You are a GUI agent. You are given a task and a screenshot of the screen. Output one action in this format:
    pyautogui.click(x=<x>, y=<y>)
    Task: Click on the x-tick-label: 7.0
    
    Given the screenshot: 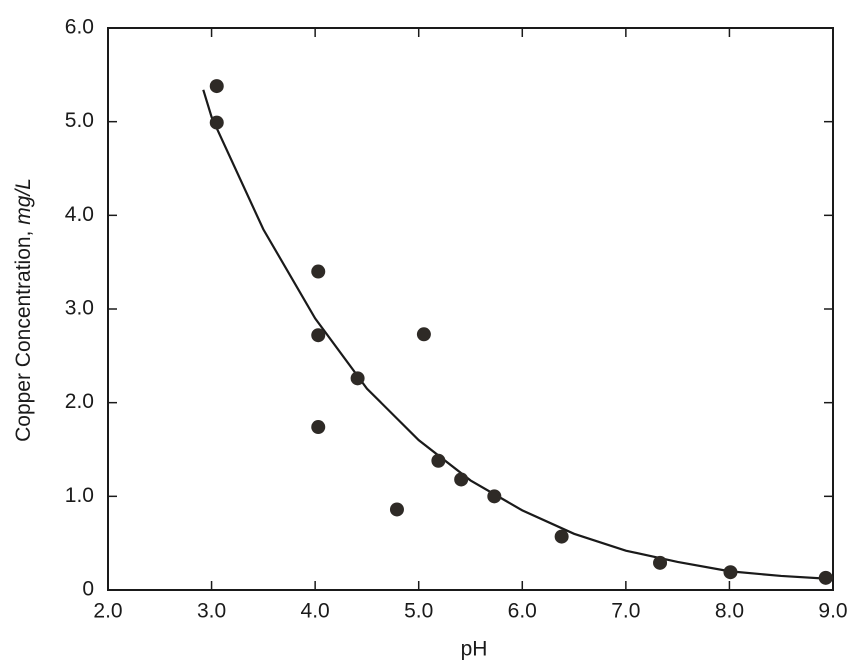 What is the action you would take?
    pyautogui.click(x=625, y=611)
    